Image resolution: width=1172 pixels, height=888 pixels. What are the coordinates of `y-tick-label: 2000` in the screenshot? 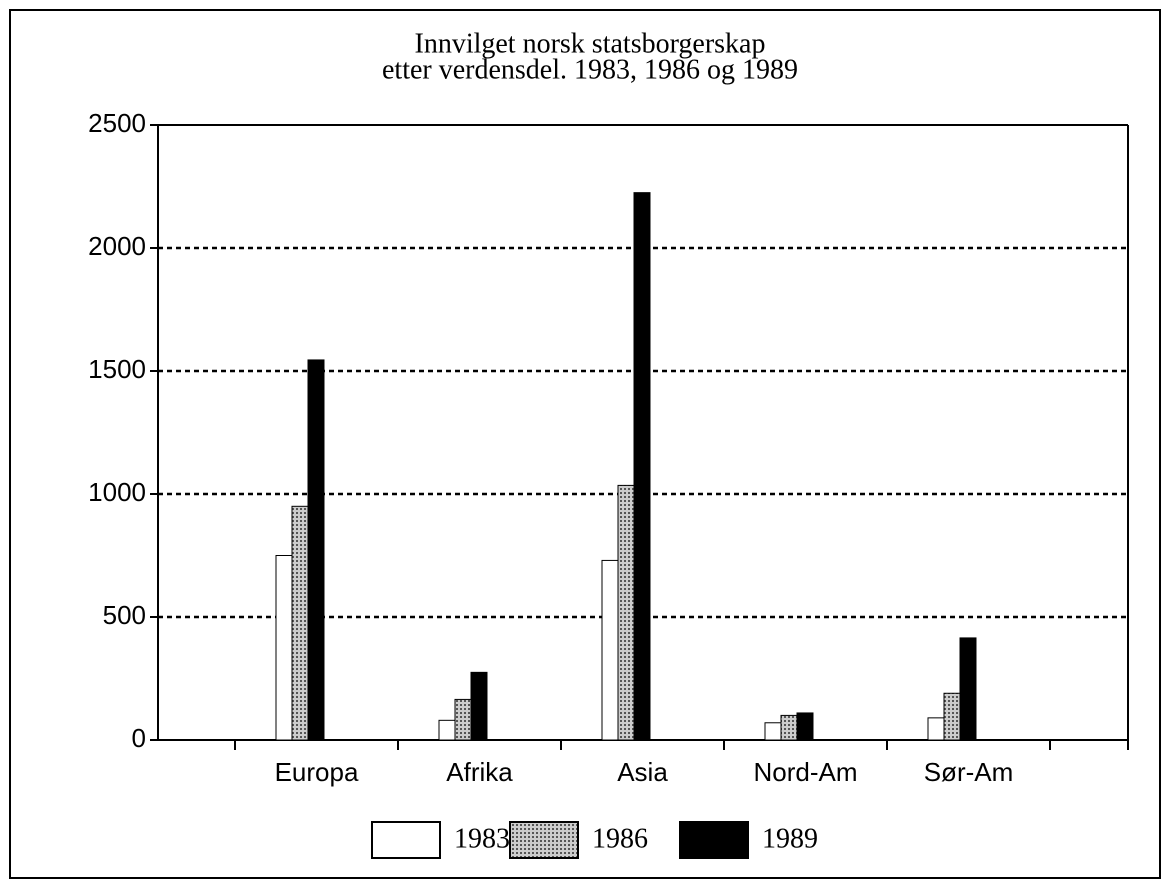 It's located at (117, 246).